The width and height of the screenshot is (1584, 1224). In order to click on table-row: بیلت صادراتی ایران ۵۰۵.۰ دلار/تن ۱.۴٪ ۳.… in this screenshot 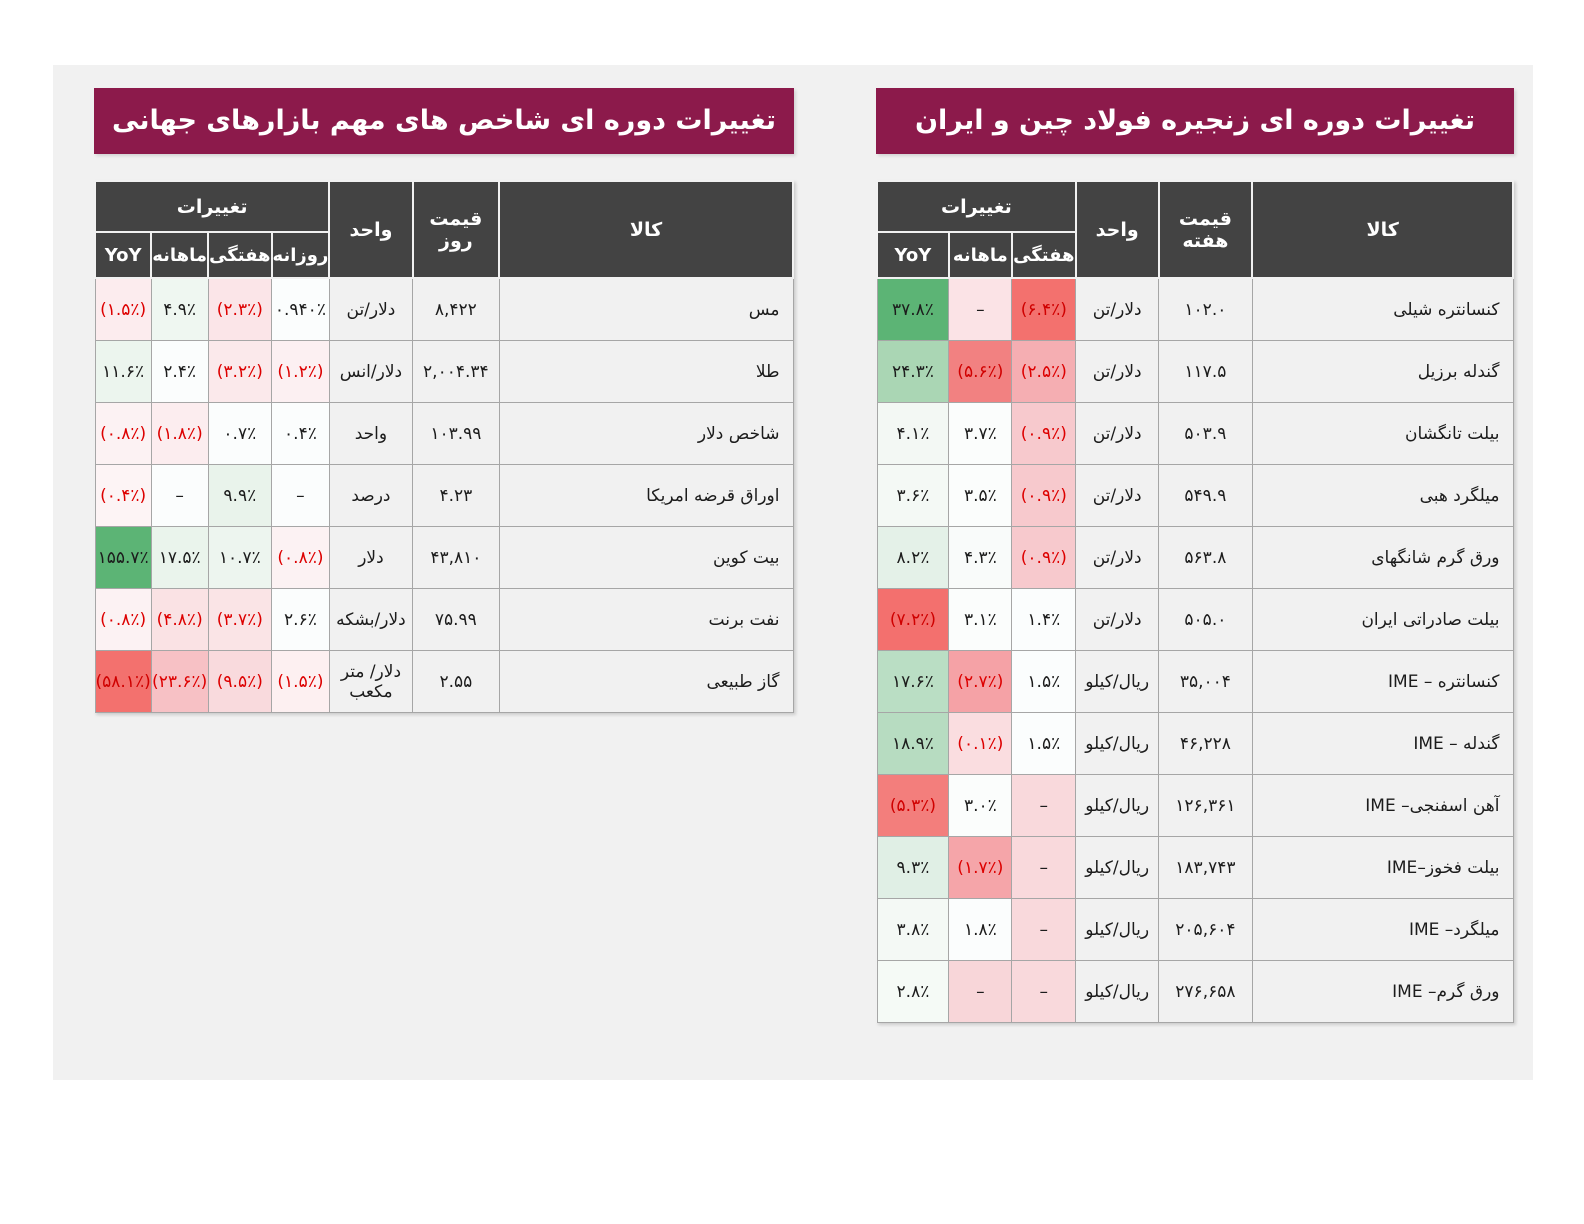, I will do `click(1195, 619)`.